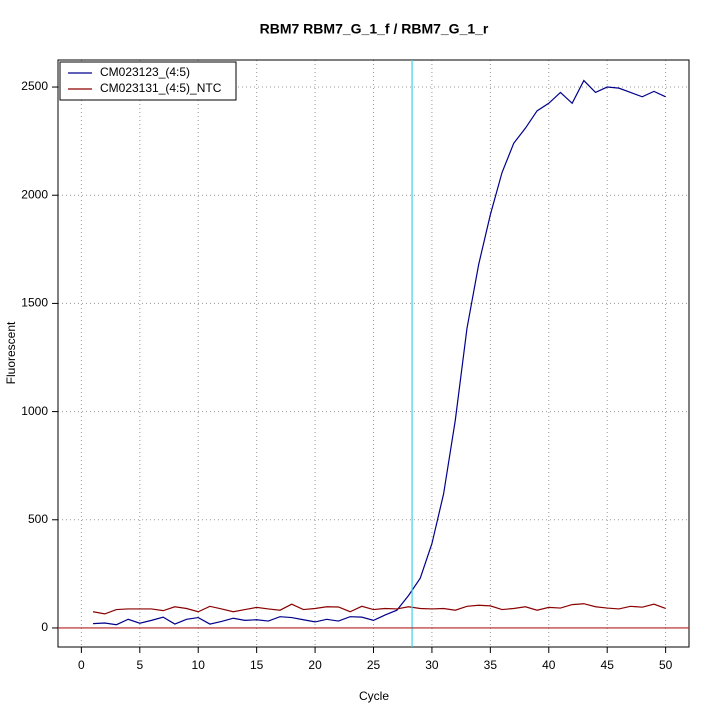  What do you see at coordinates (257, 665) in the screenshot?
I see `x-tick-label: 15` at bounding box center [257, 665].